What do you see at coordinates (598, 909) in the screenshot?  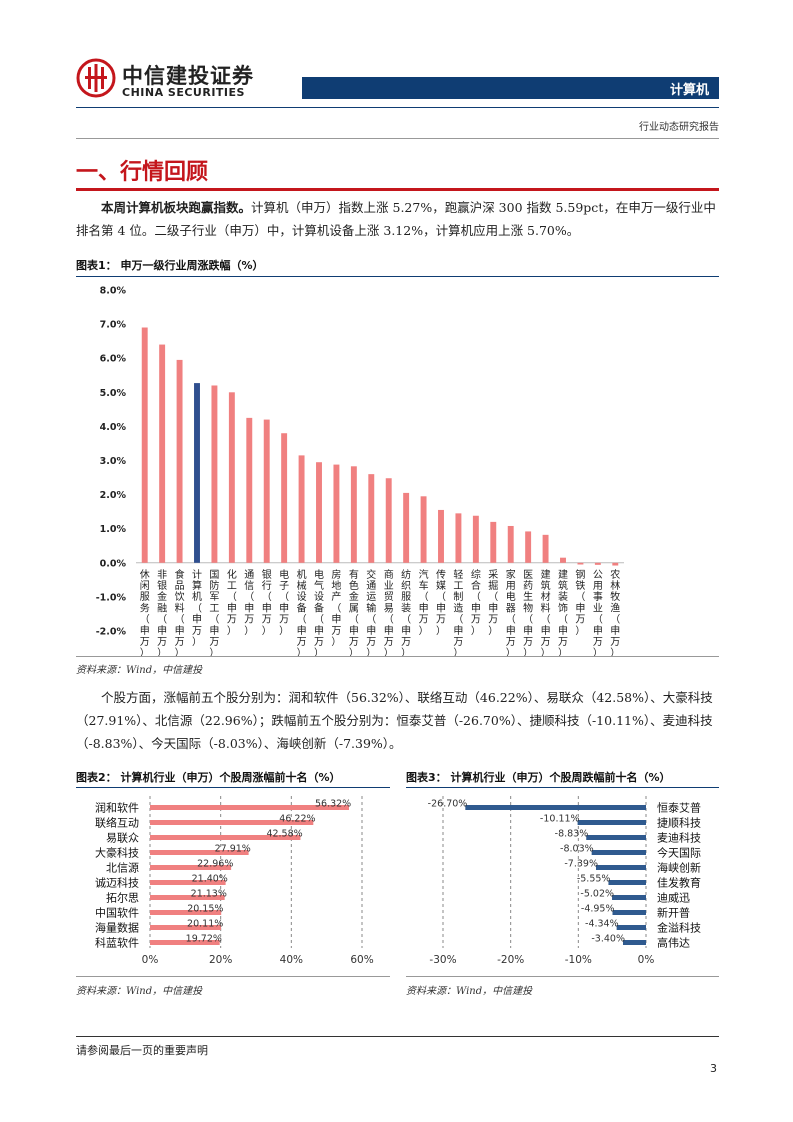 I see `data-label: -4.95%` at bounding box center [598, 909].